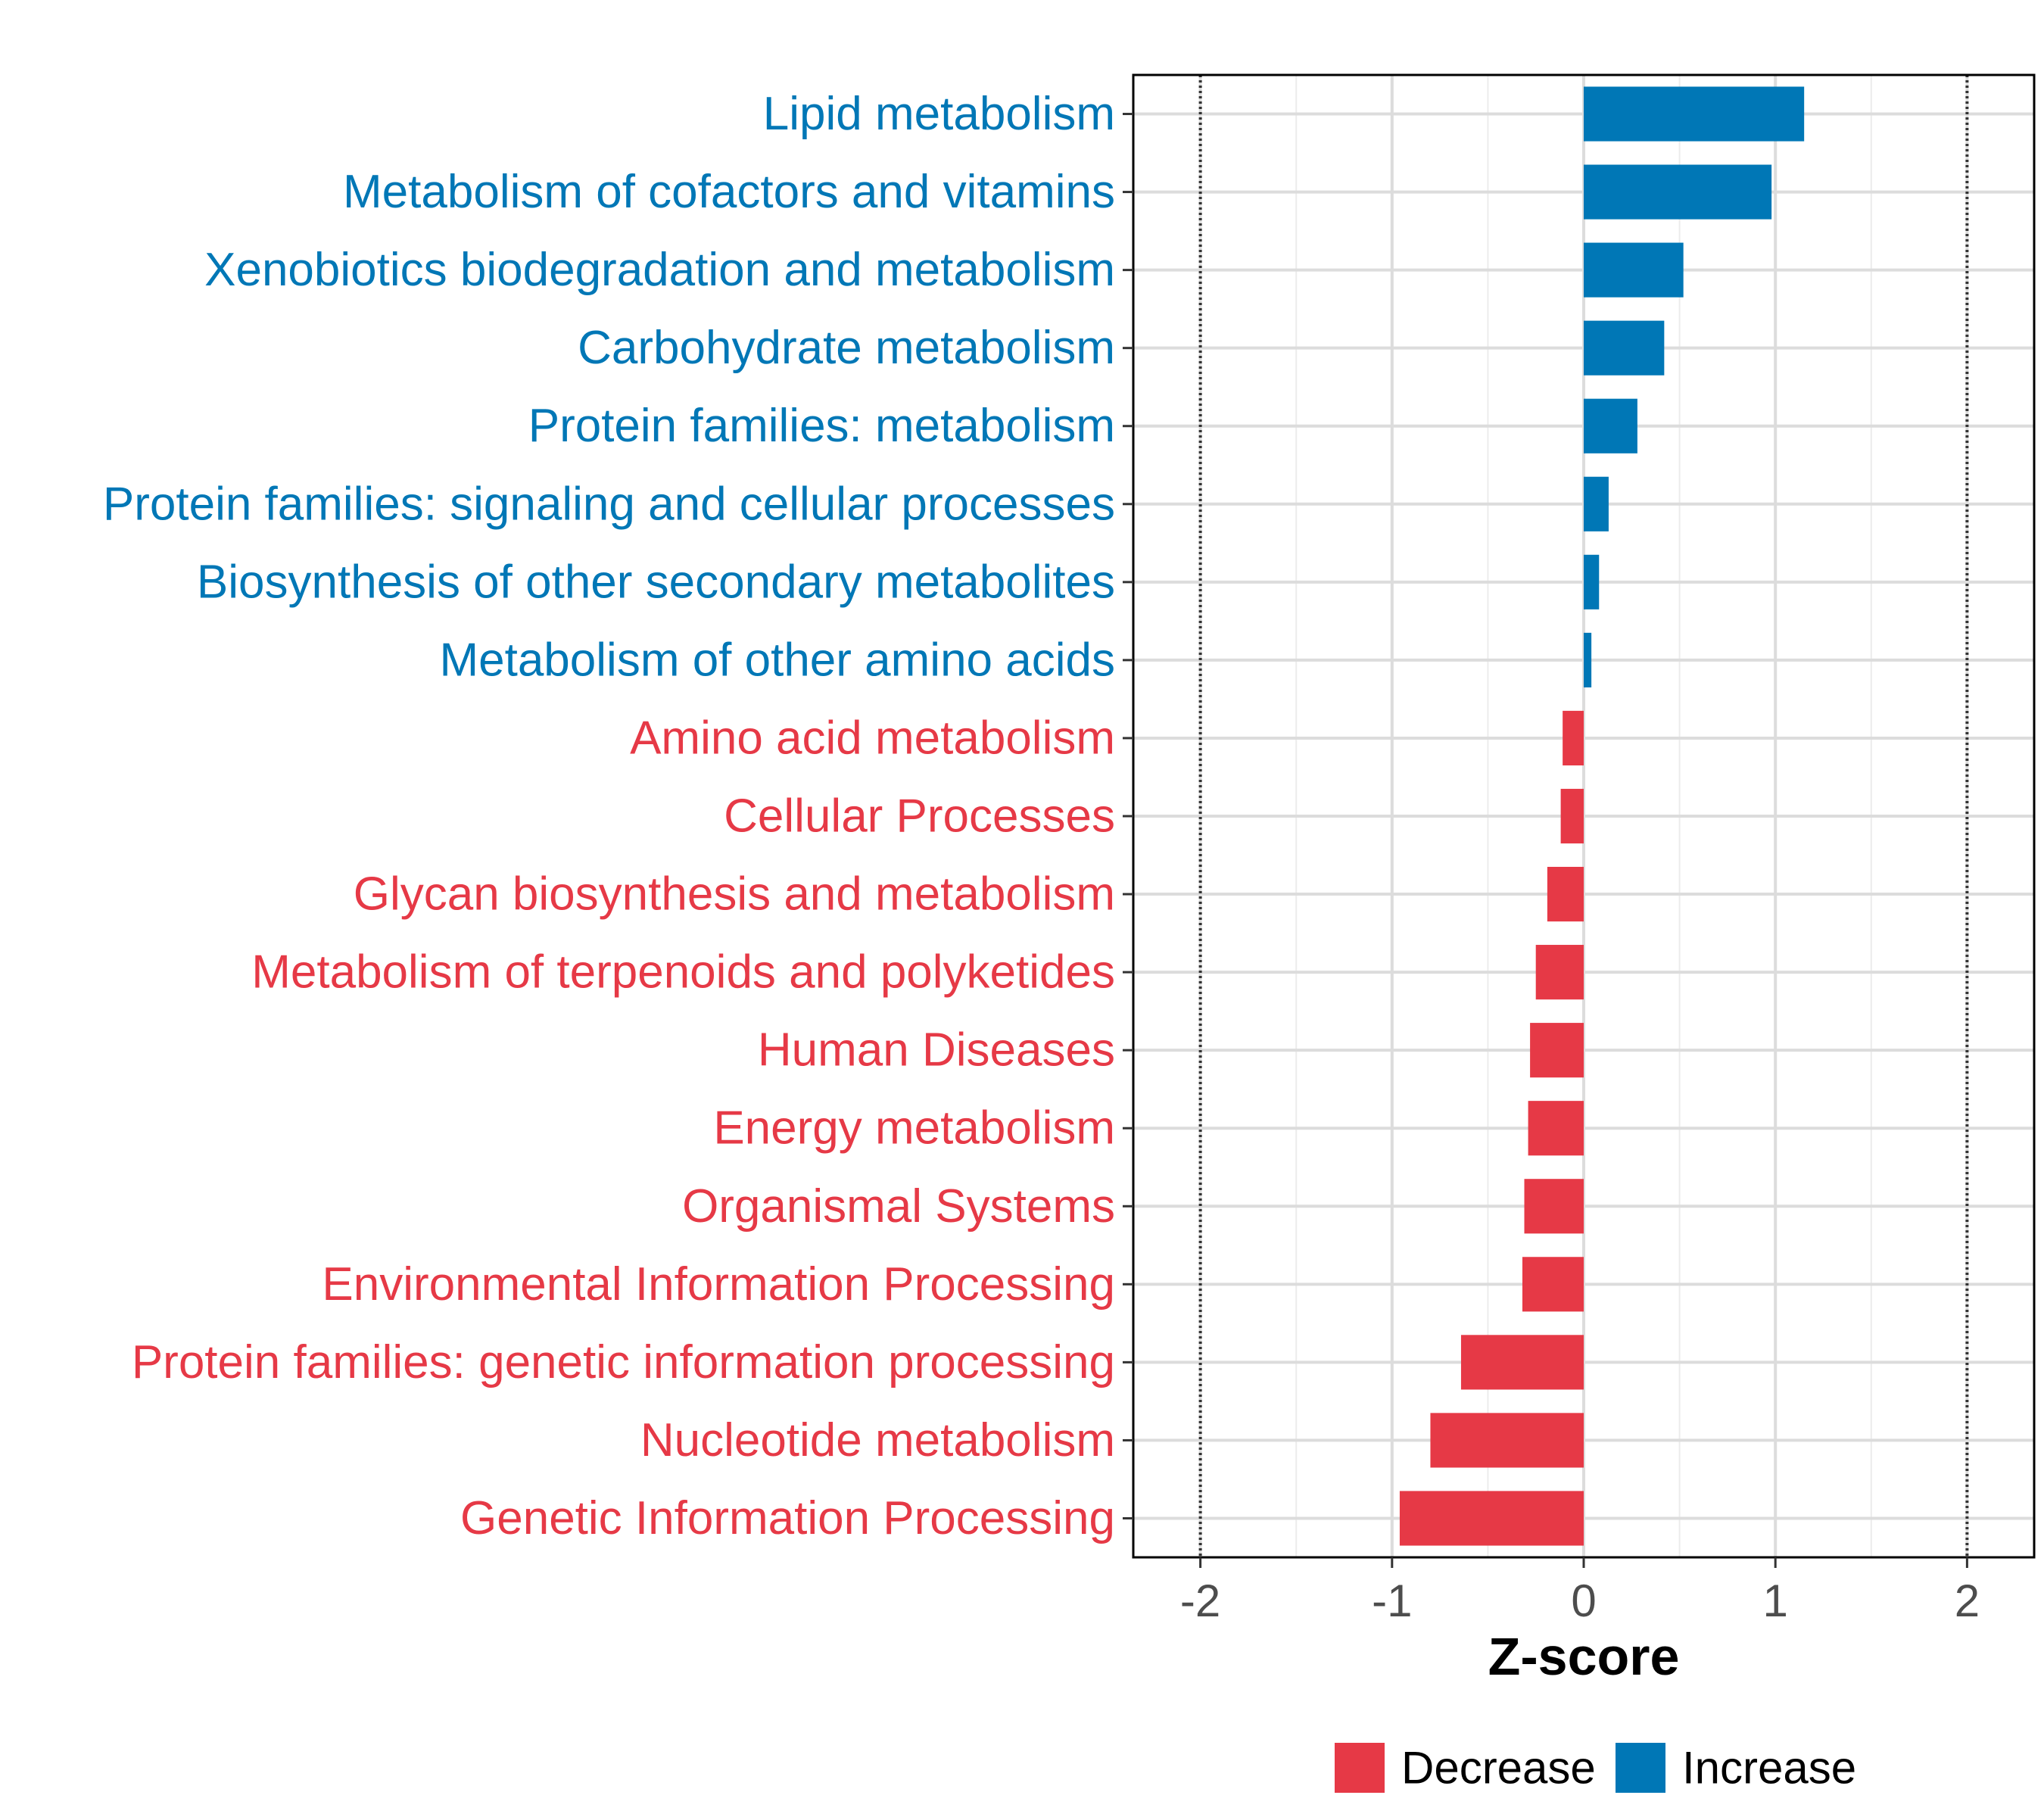 The image size is (2044, 1817). Describe the element at coordinates (914, 1128) in the screenshot. I see `category-label: Energy metabolism` at that location.